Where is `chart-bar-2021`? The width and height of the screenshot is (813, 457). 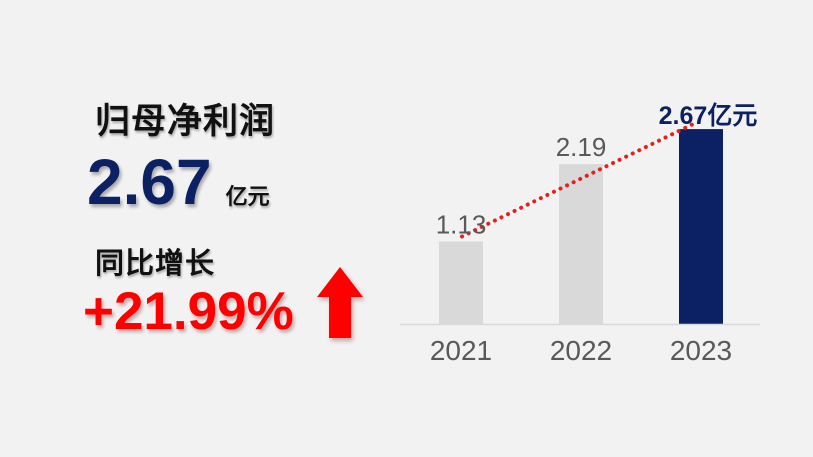
chart-bar-2021 is located at coordinates (461, 282).